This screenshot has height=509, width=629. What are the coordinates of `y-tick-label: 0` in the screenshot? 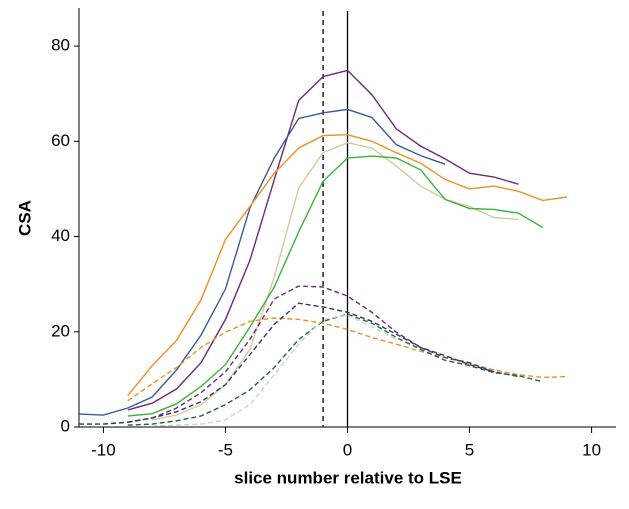 It's located at (65, 425).